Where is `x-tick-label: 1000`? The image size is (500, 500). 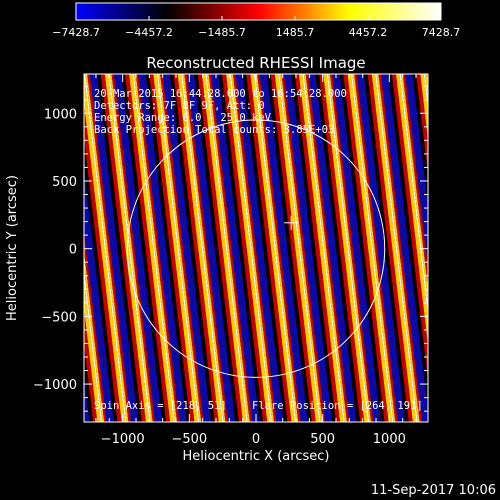
x-tick-label: 1000 is located at coordinates (389, 439).